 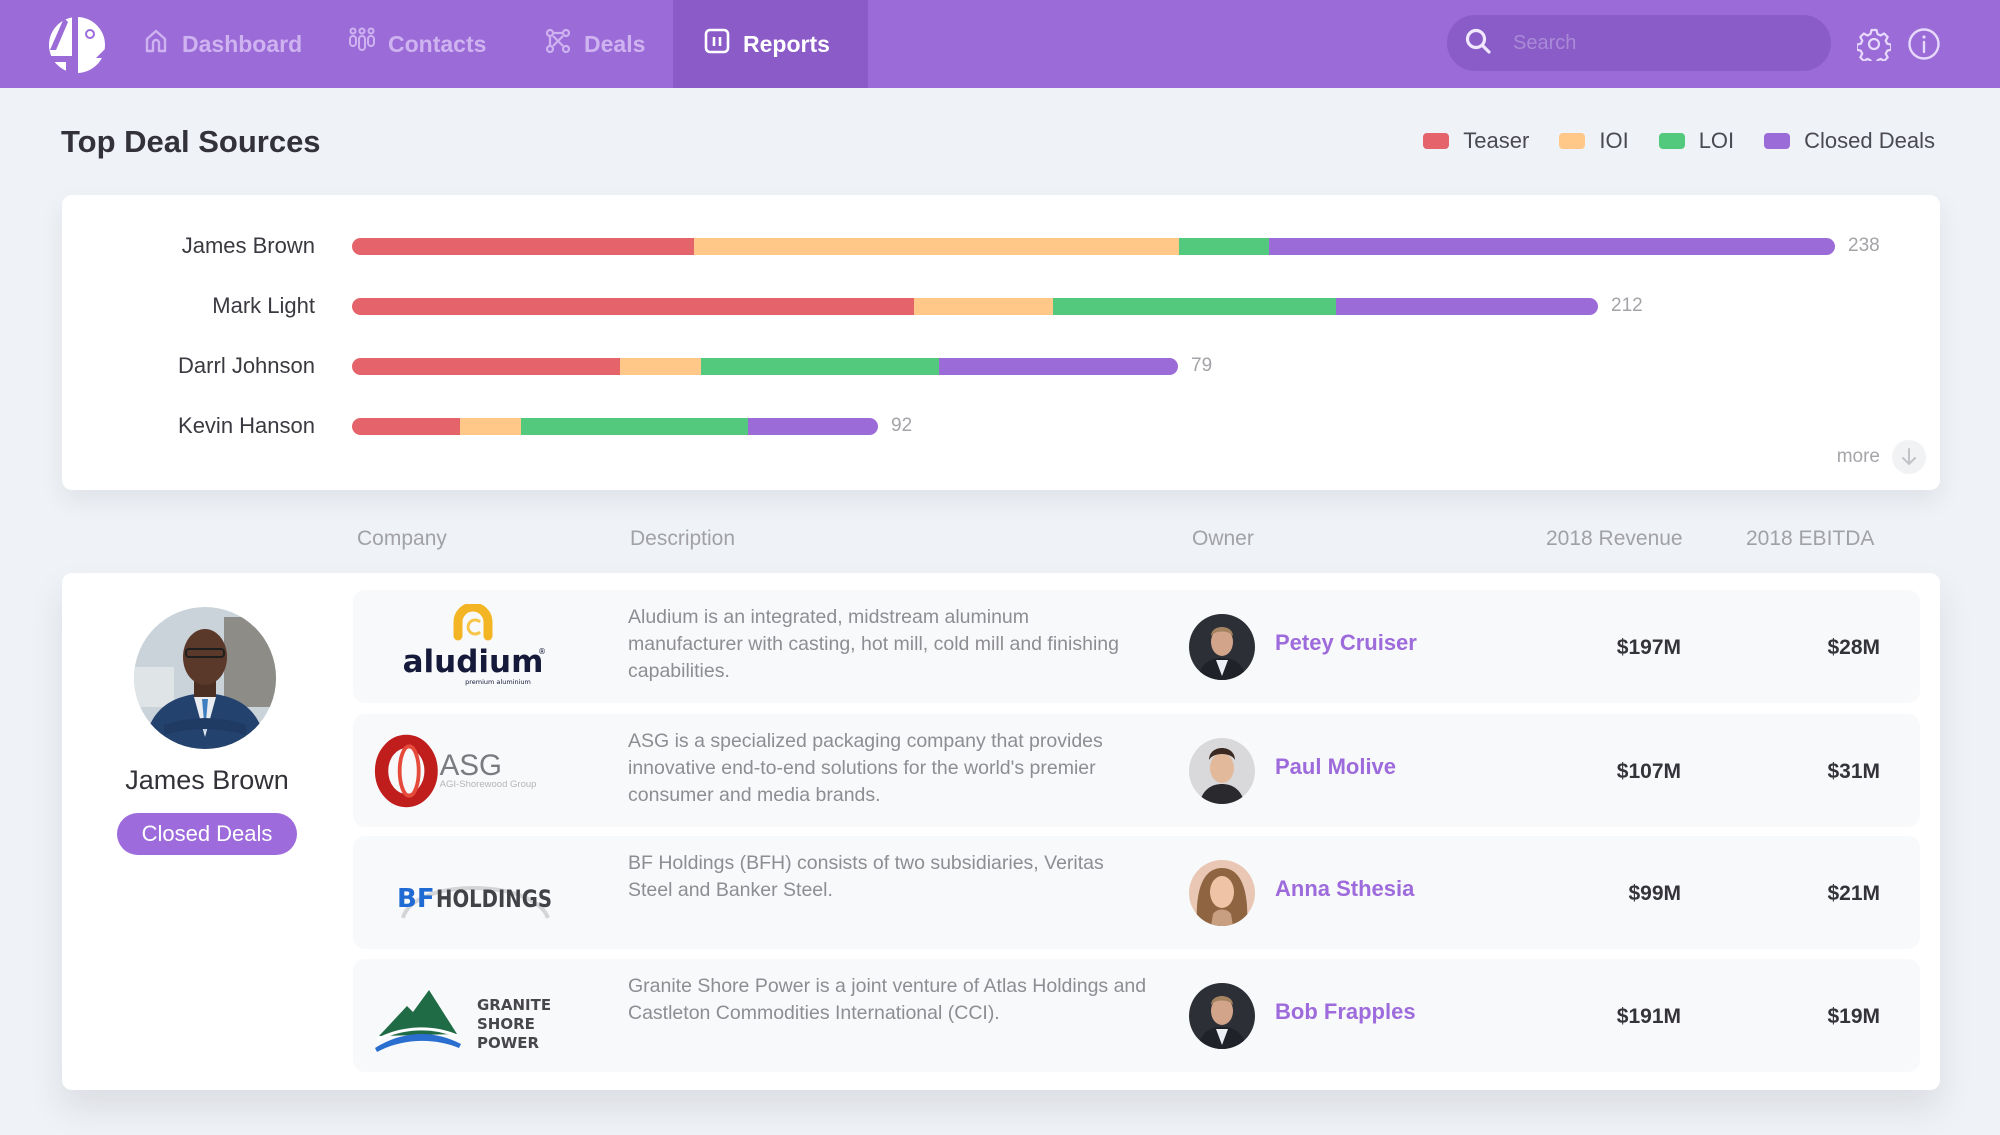 What do you see at coordinates (1614, 140) in the screenshot?
I see `legend-label: IOI` at bounding box center [1614, 140].